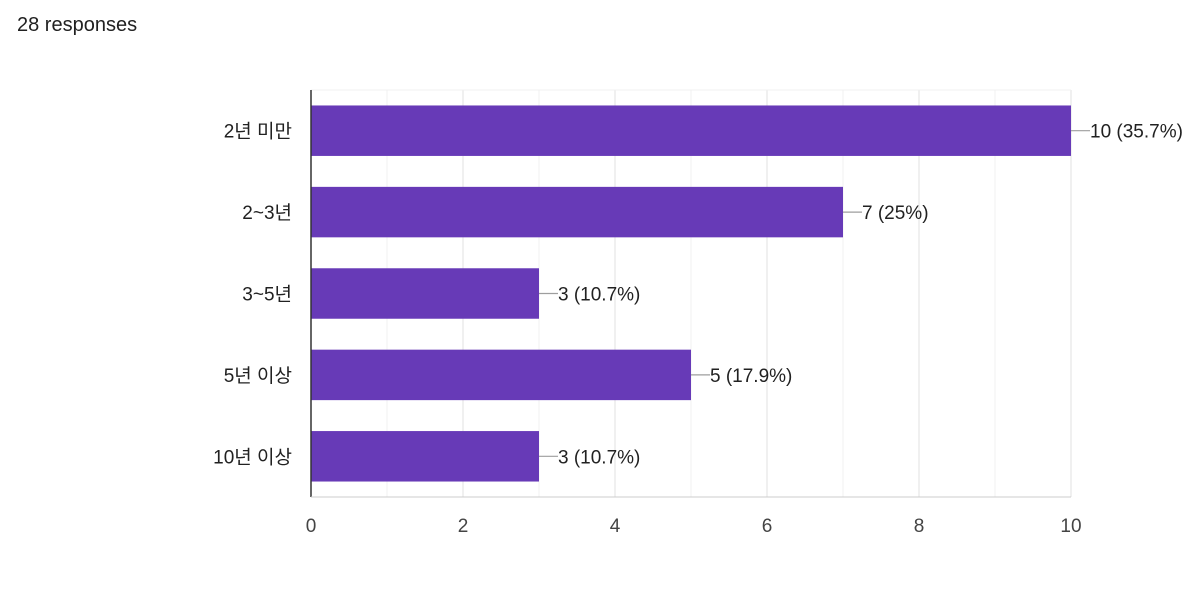  I want to click on category-label: 2~3년, so click(267, 213).